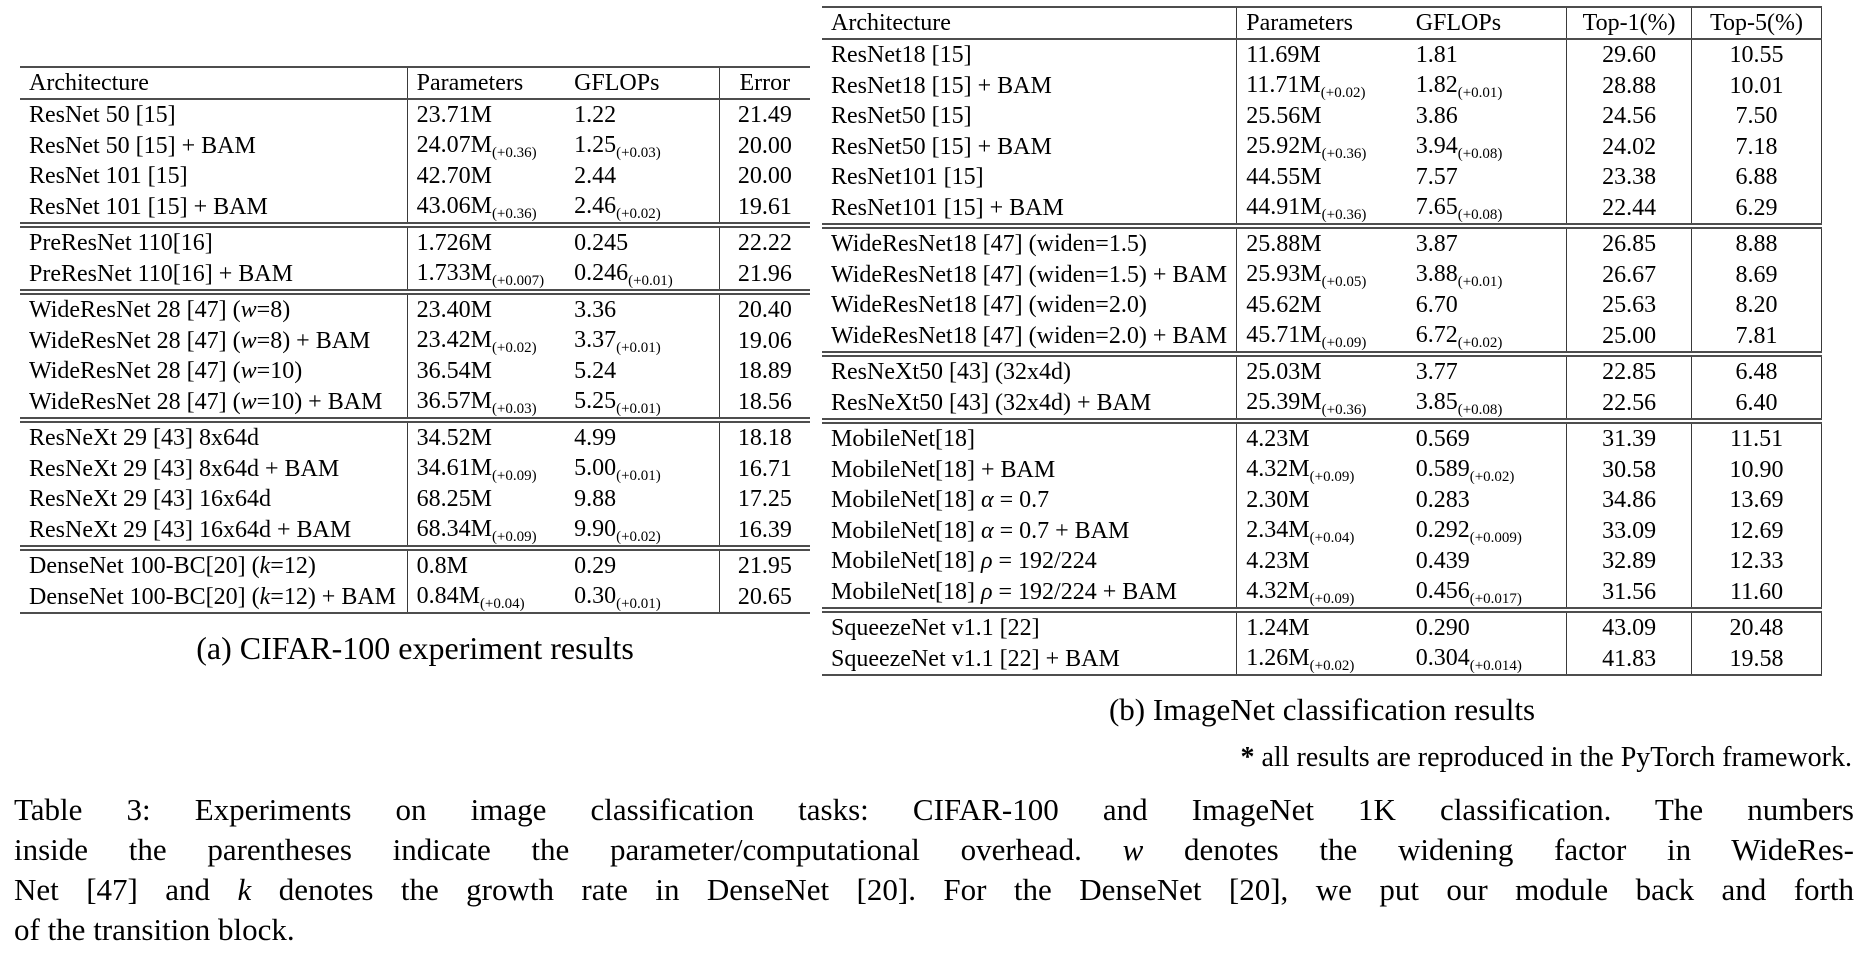  Describe the element at coordinates (1322, 209) in the screenshot. I see `parameters-cell: 44.91M(+0.36)` at that location.